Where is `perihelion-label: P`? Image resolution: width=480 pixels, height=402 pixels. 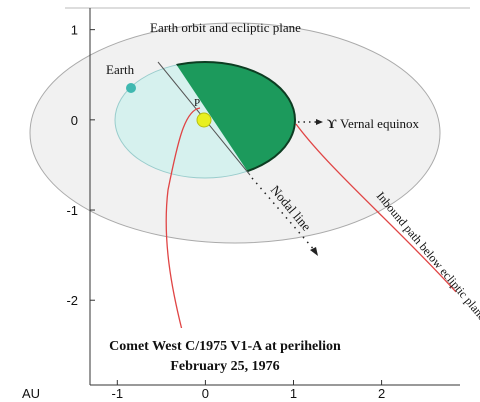
perihelion-label: P is located at coordinates (197, 103).